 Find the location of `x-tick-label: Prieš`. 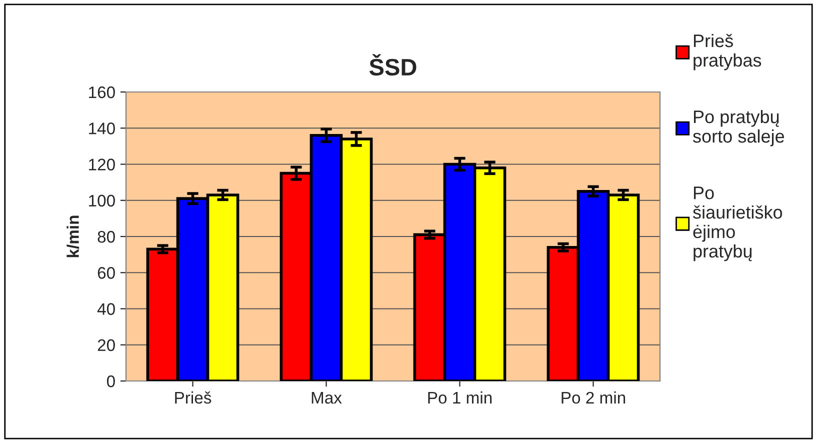

x-tick-label: Prieš is located at coordinates (193, 397).